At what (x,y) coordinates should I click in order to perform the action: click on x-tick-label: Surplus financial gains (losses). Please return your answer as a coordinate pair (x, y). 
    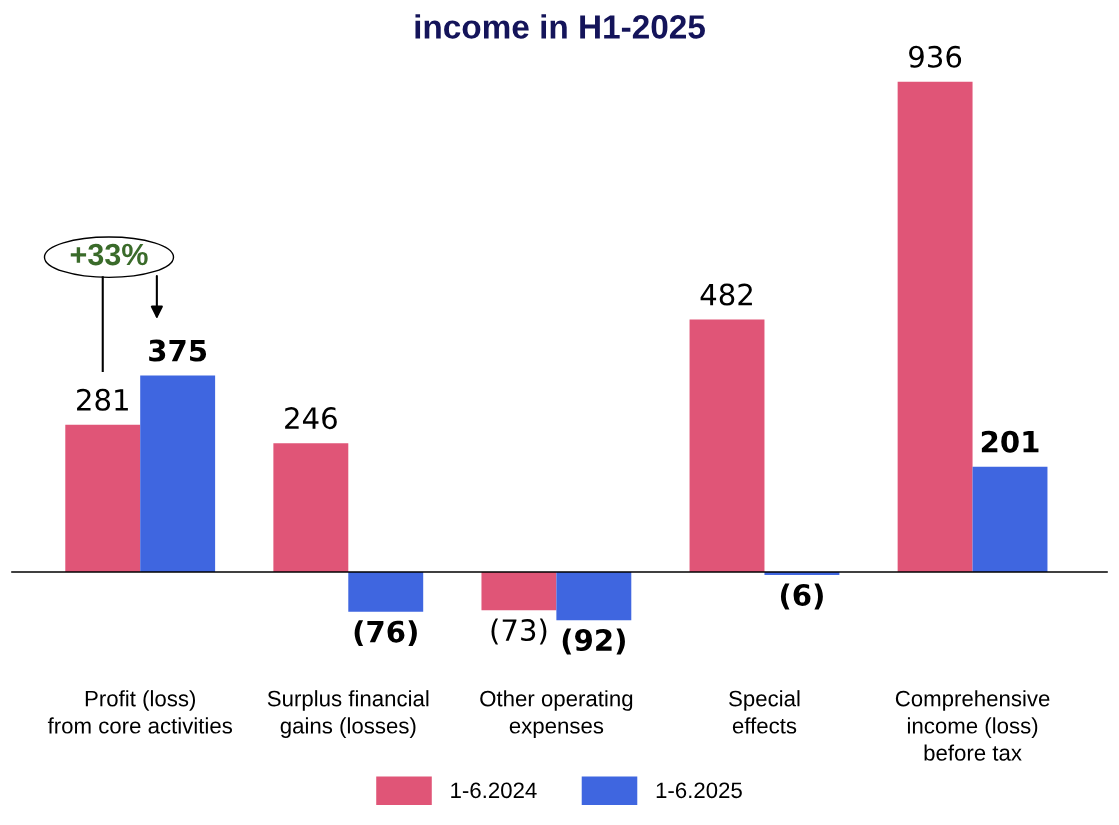
    Looking at the image, I should click on (348, 714).